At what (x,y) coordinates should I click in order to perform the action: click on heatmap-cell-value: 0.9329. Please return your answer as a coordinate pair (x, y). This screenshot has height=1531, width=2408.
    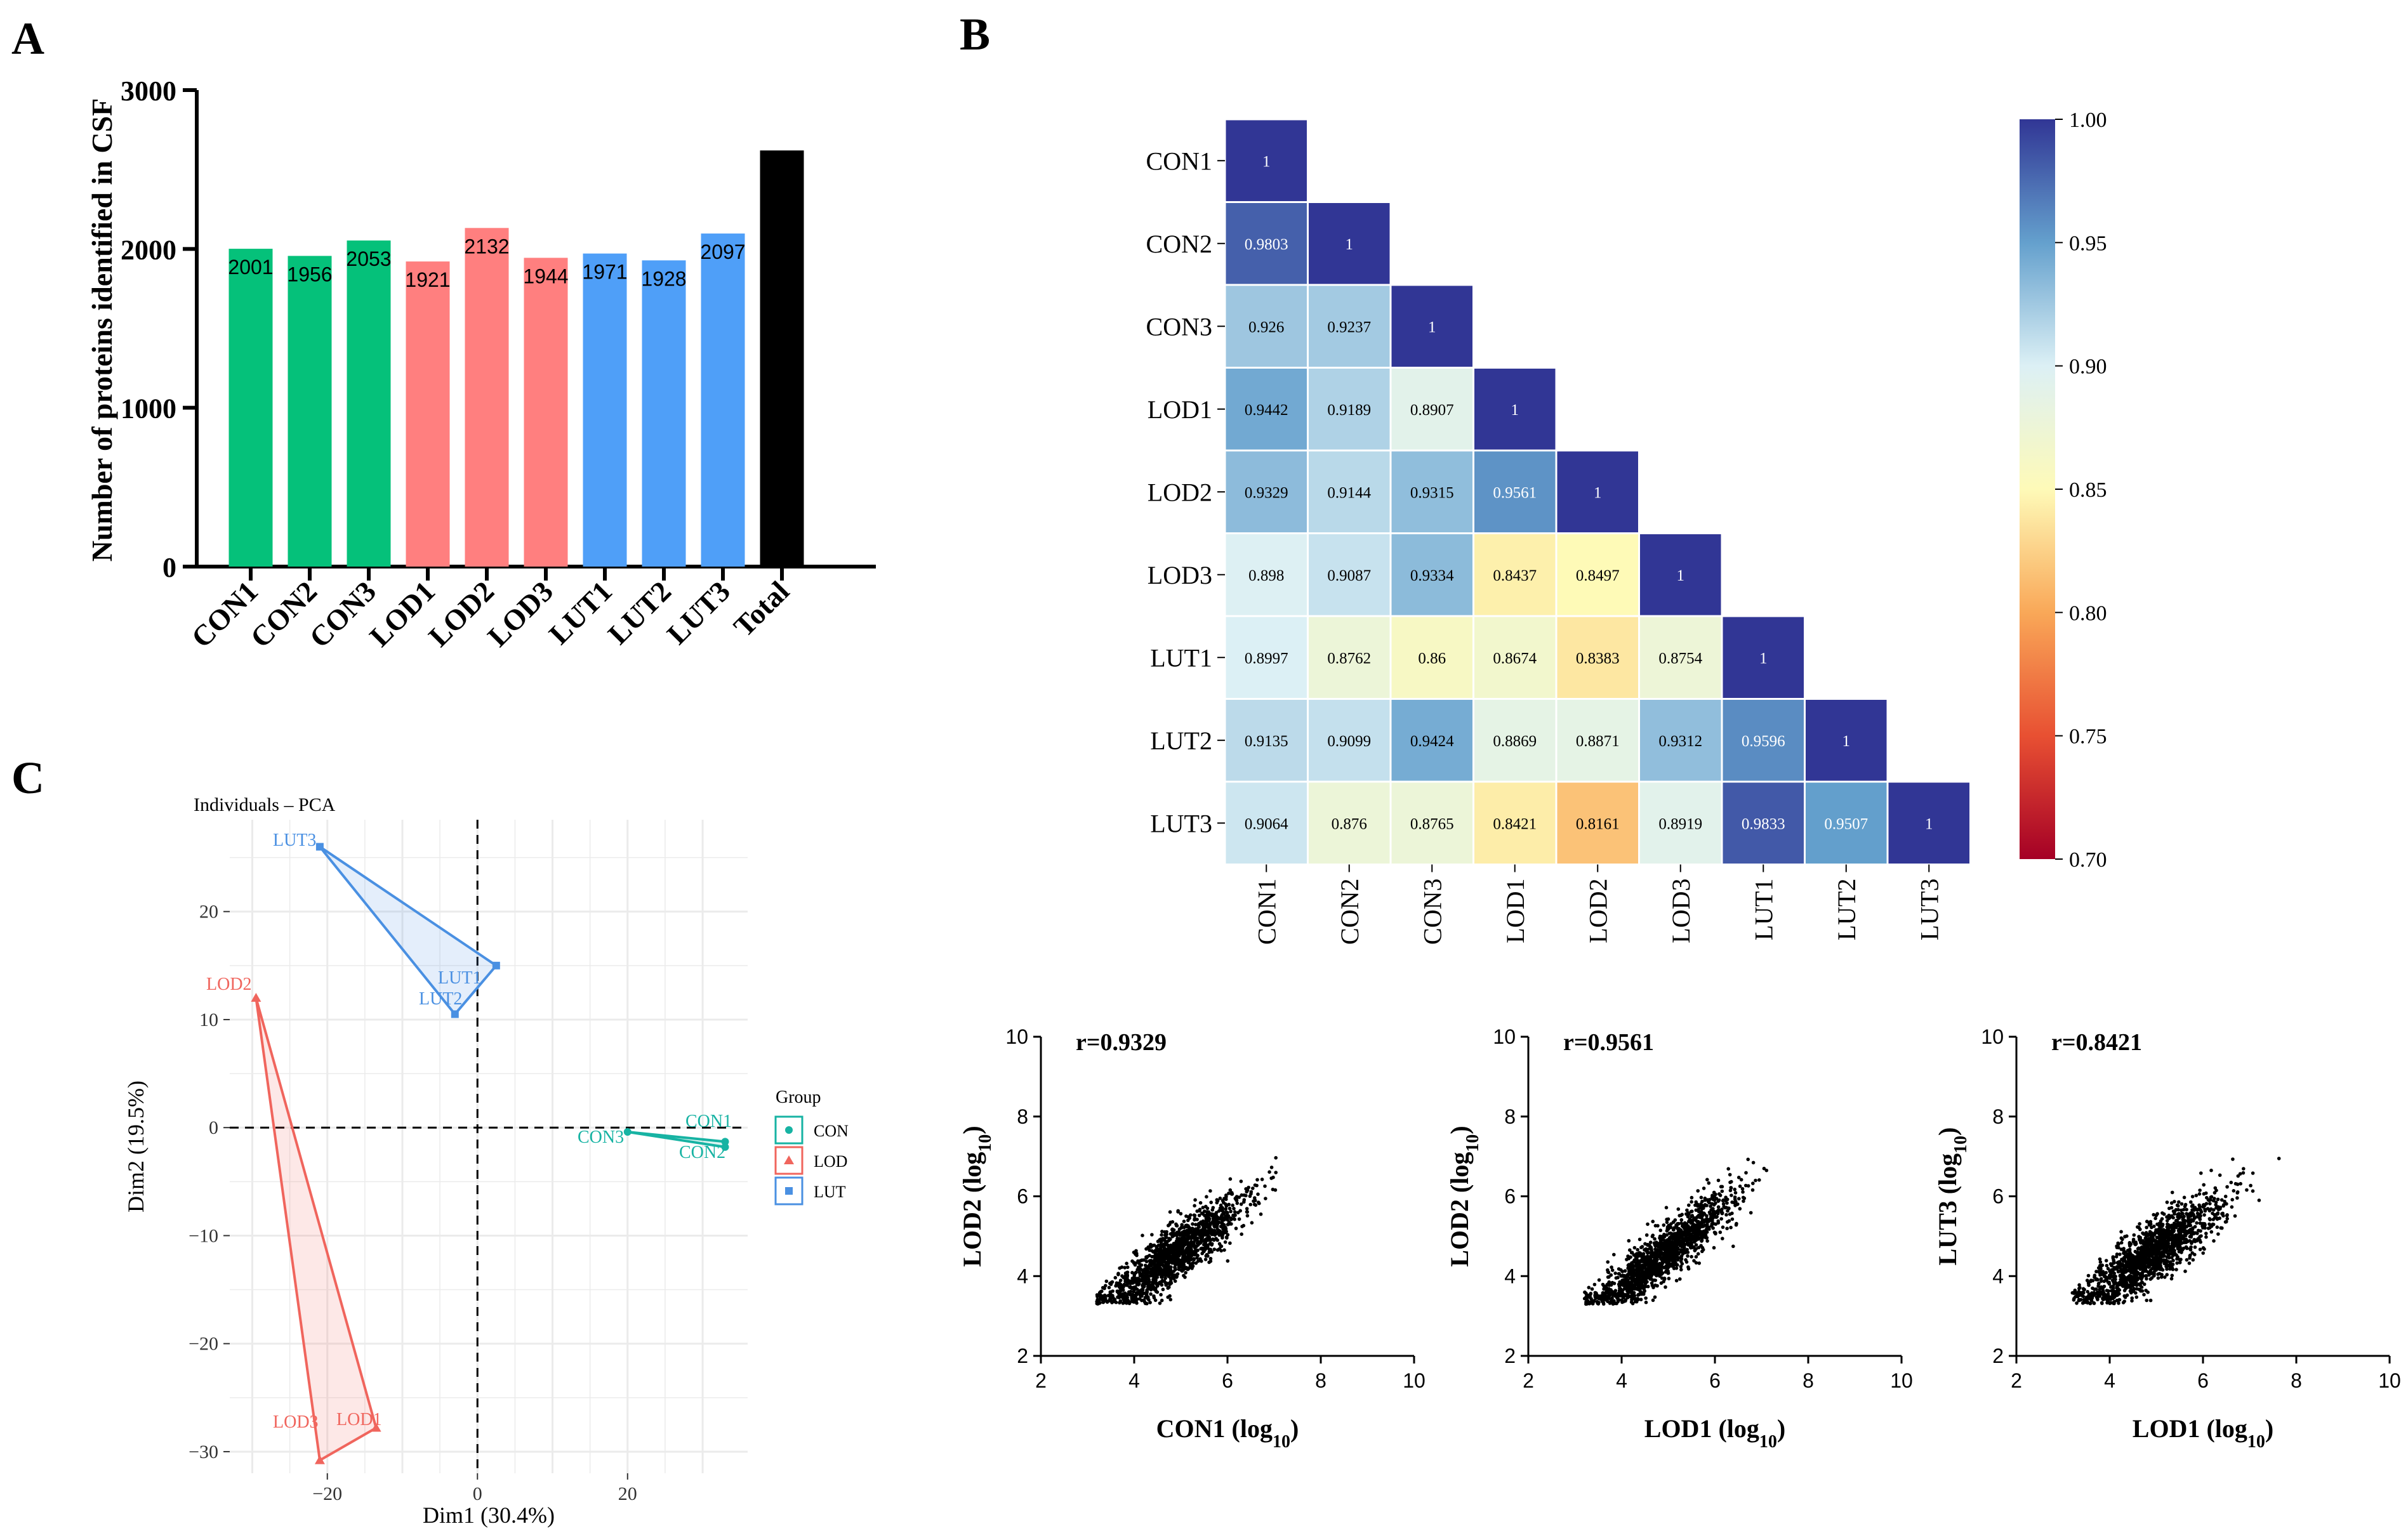
    Looking at the image, I should click on (1266, 493).